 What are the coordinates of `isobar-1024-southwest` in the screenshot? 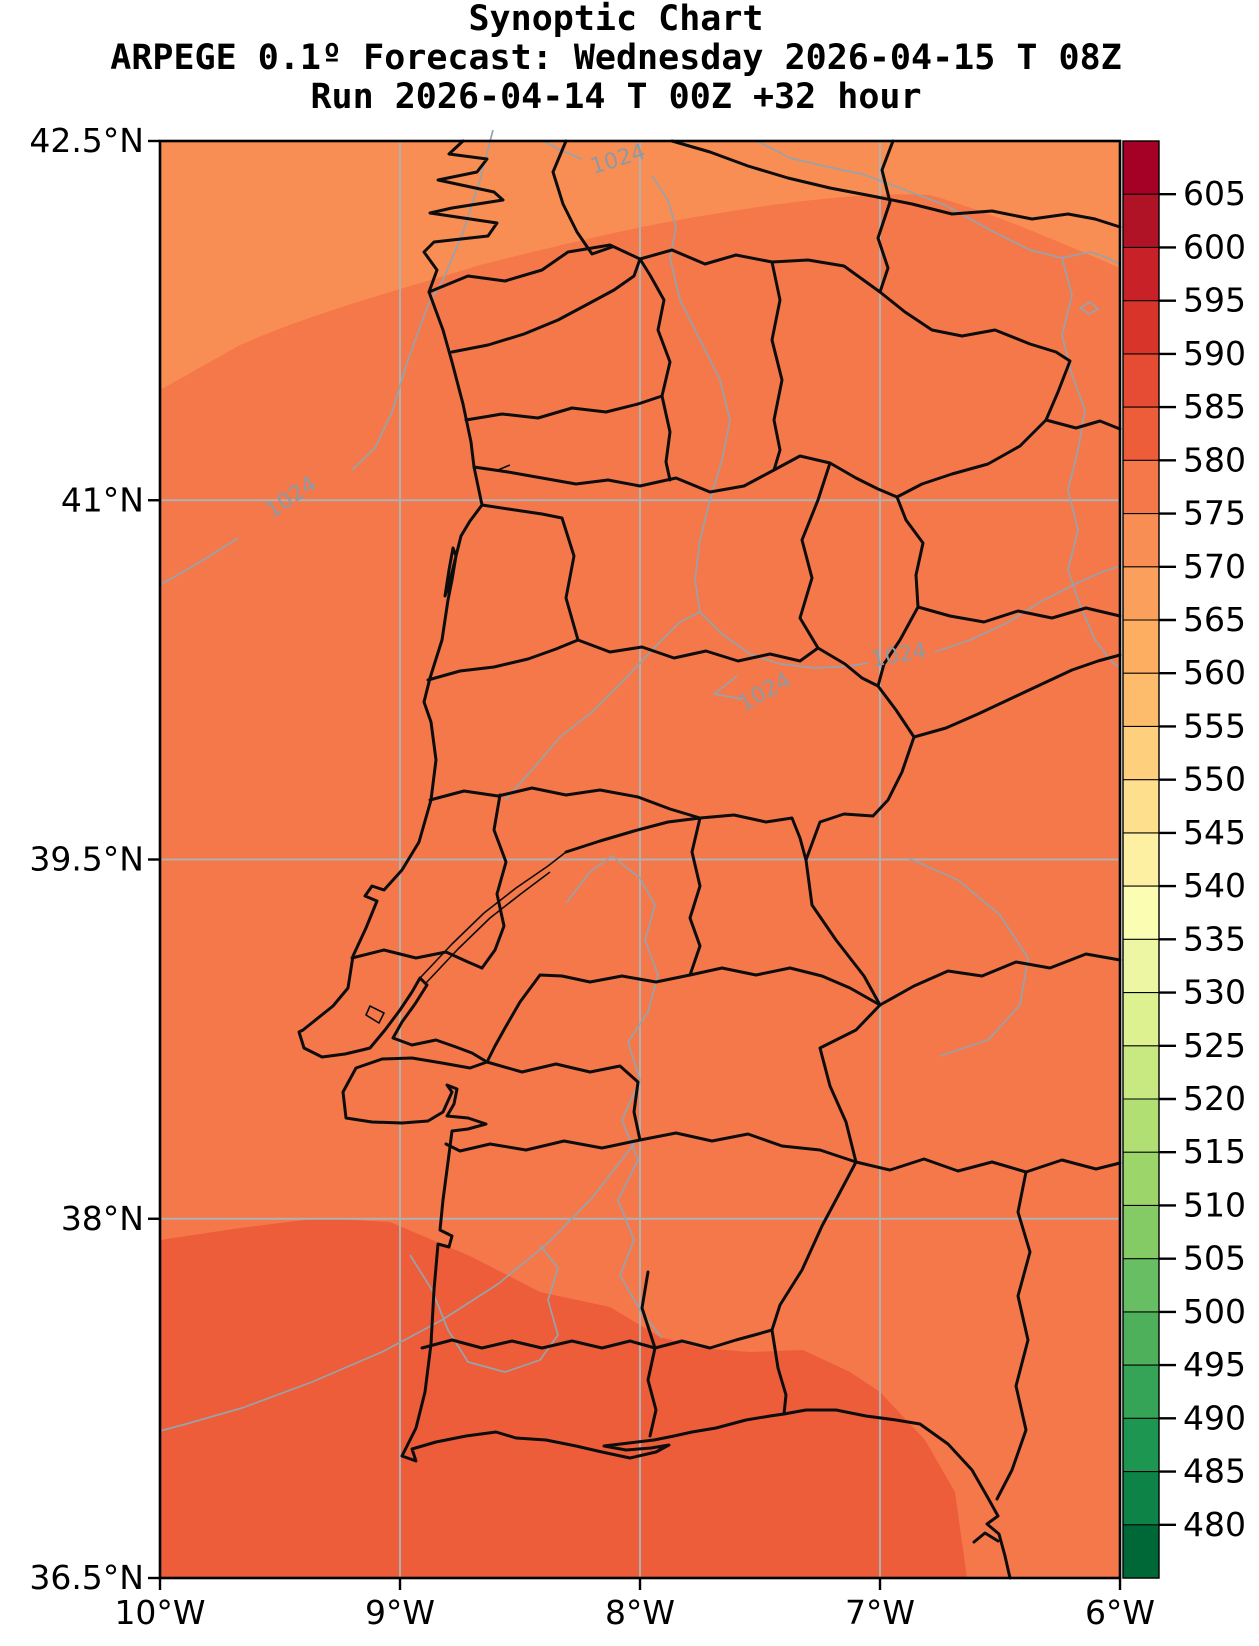 It's located at (398, 1285).